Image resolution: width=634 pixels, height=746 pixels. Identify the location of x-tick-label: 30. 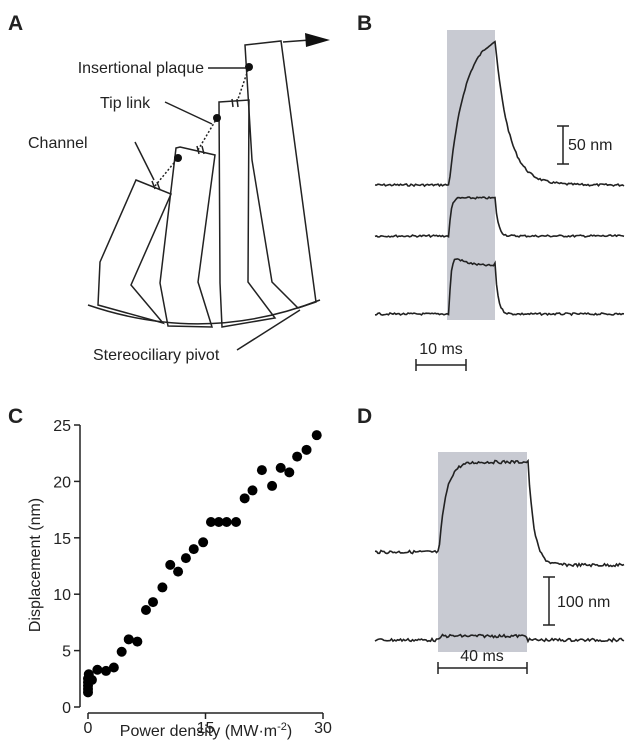
(323, 728).